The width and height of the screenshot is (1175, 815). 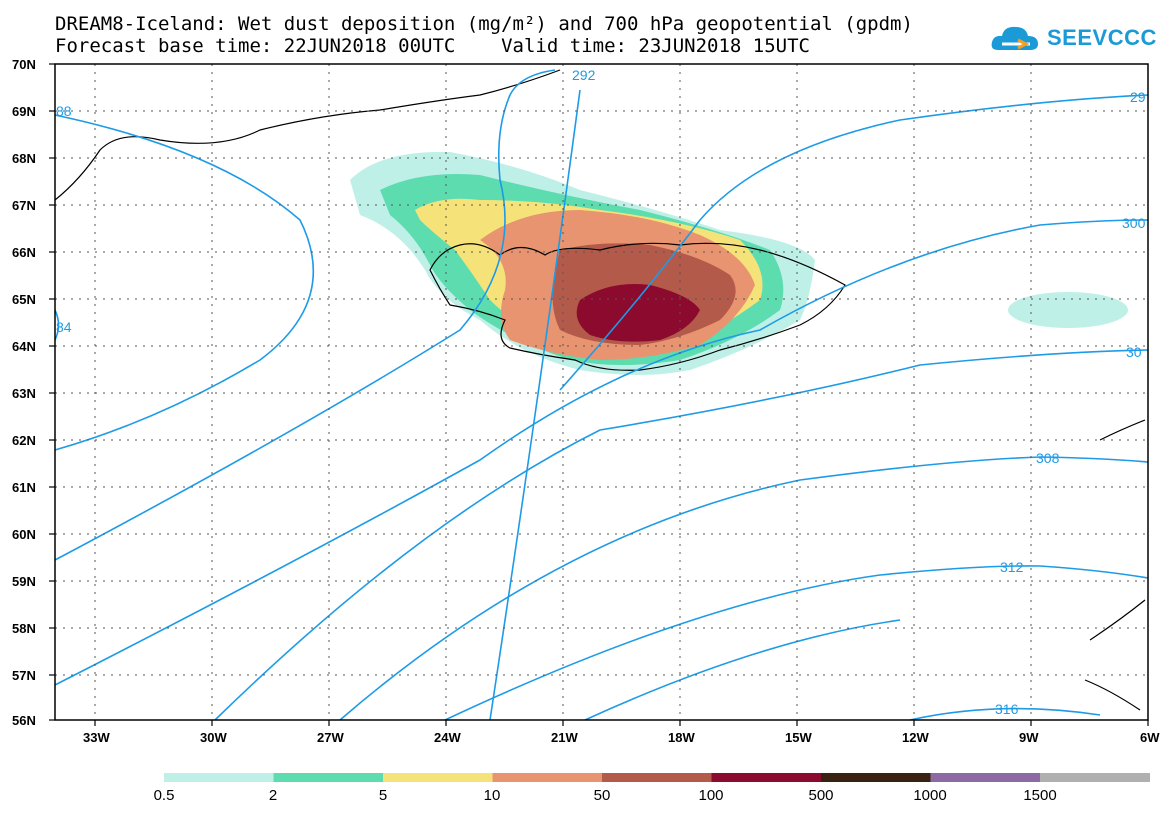 What do you see at coordinates (602, 795) in the screenshot?
I see `legend-tick-label: 50` at bounding box center [602, 795].